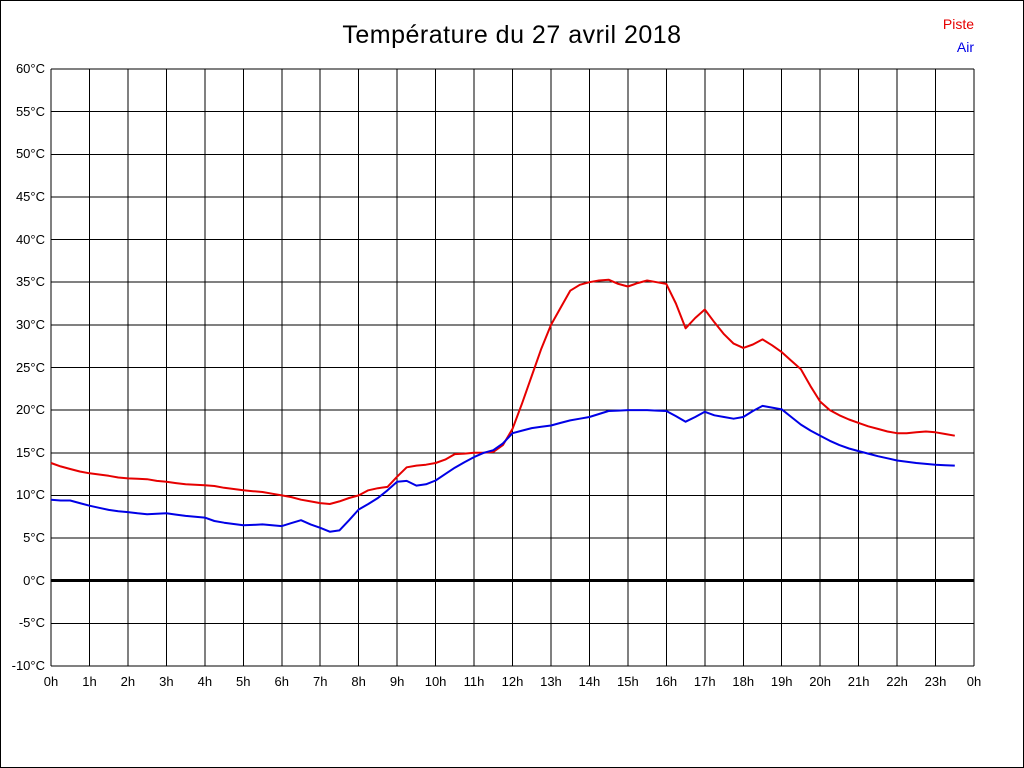  I want to click on y-tick-label: 0°C, so click(34, 580).